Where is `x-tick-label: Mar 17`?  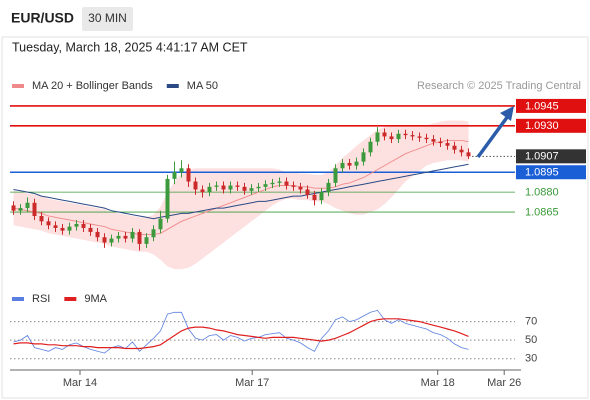
x-tick-label: Mar 17 is located at coordinates (252, 383).